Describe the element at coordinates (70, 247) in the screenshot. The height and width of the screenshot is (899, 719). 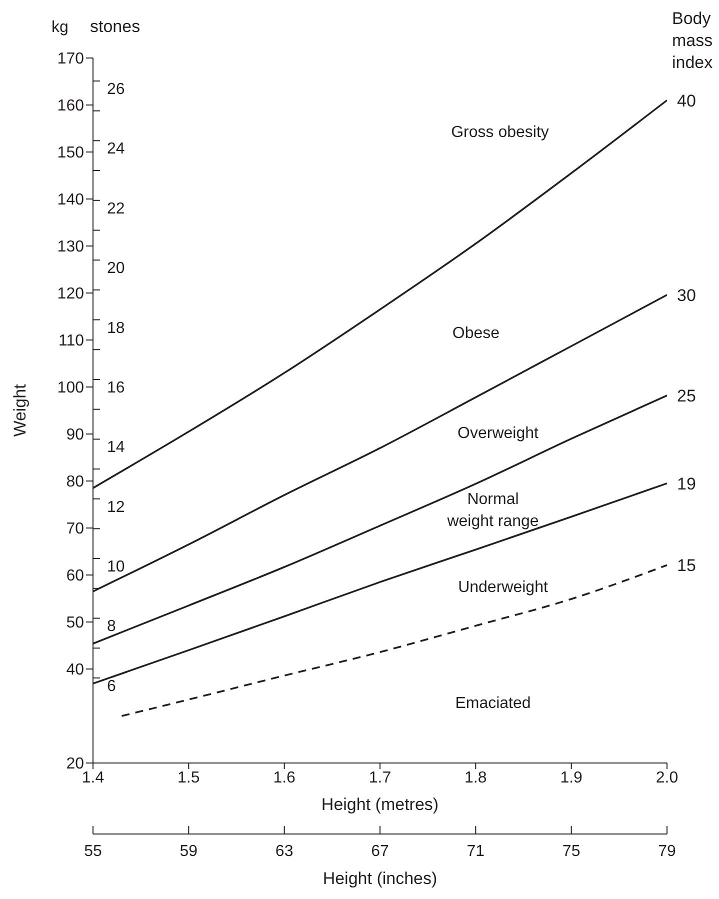
I see `y-tick-label: 130` at that location.